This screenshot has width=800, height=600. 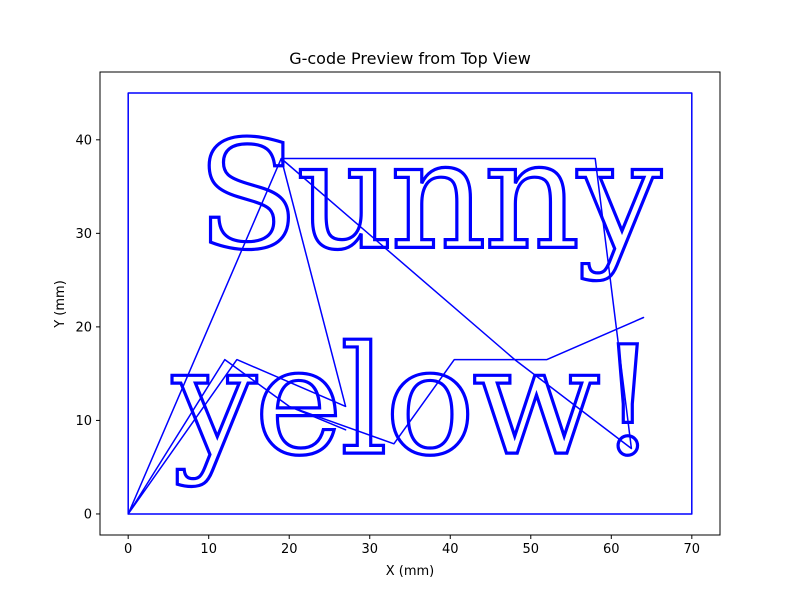 I want to click on x-tick-label: 0, so click(x=128, y=549).